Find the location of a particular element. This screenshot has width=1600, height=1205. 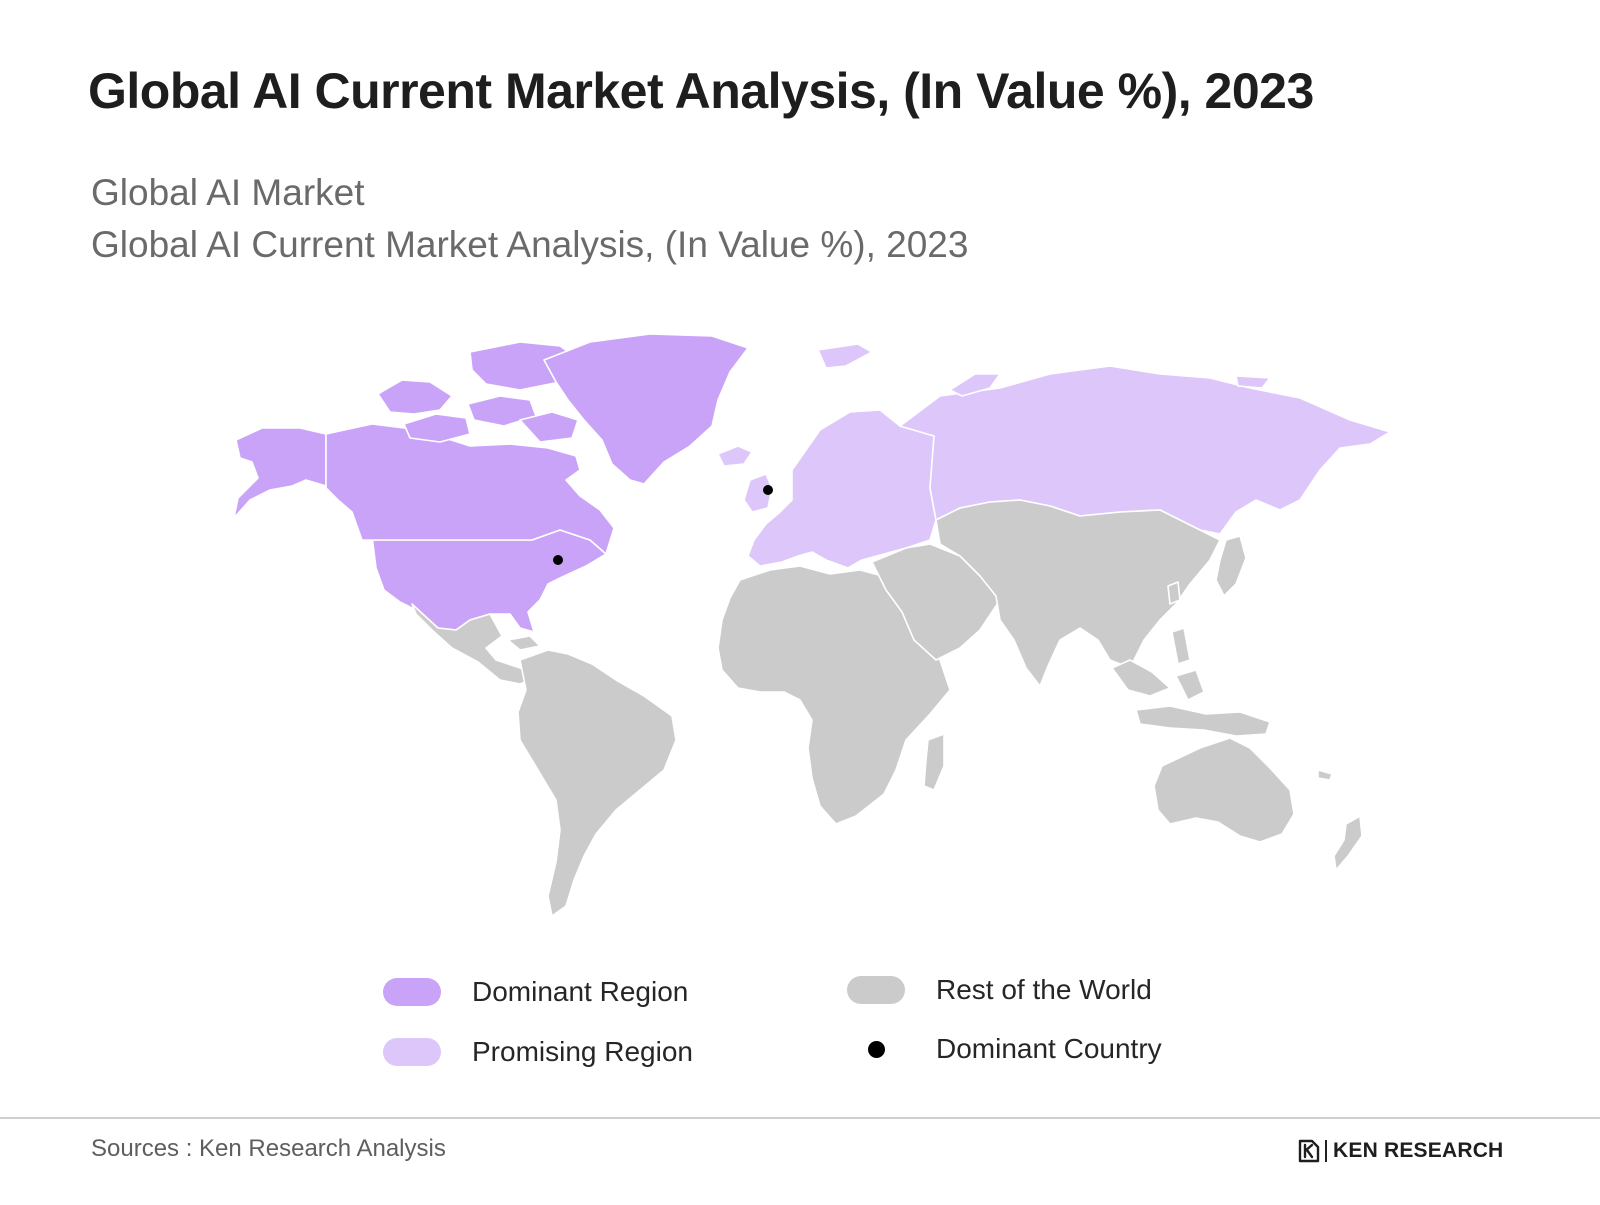

legend-label-rest-of-world: Rest of the World is located at coordinates (1044, 989).